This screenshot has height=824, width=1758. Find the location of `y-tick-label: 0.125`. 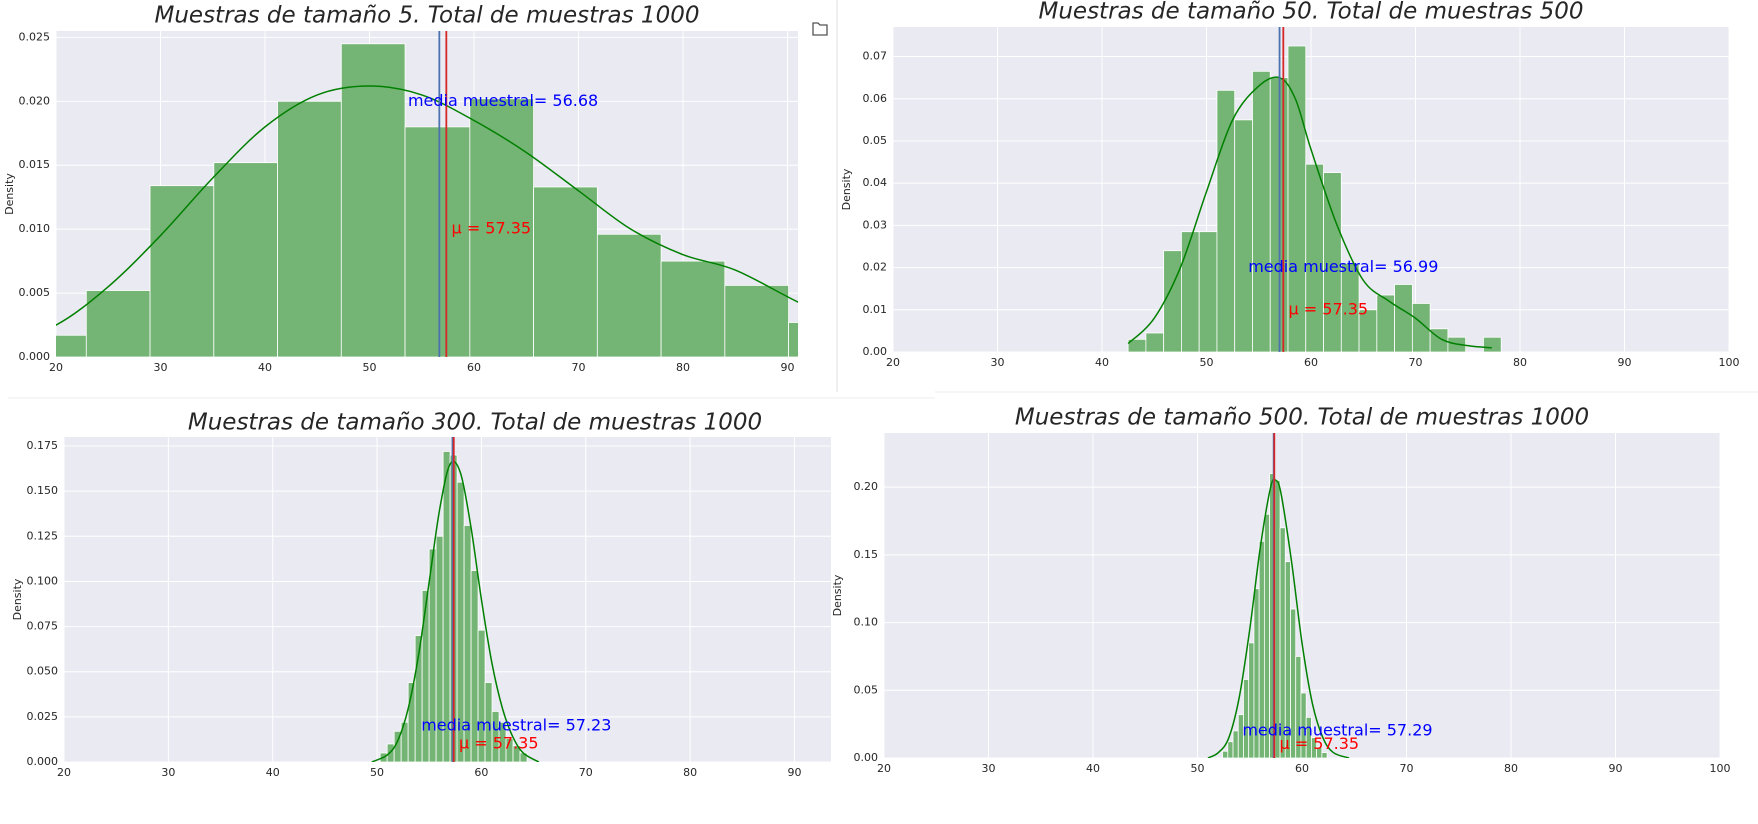

y-tick-label: 0.125 is located at coordinates (43, 535).